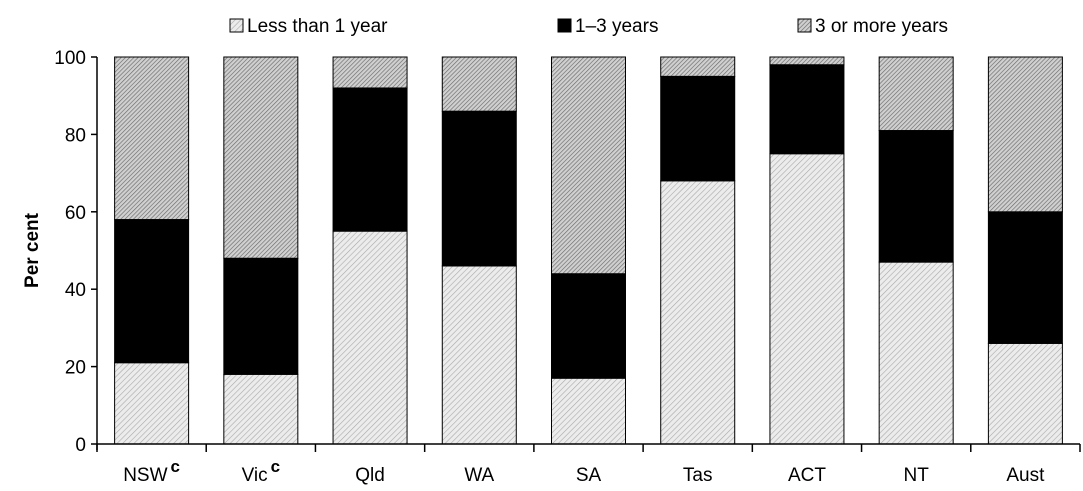 The image size is (1083, 491). I want to click on x-tick-label-act: ACT, so click(807, 475).